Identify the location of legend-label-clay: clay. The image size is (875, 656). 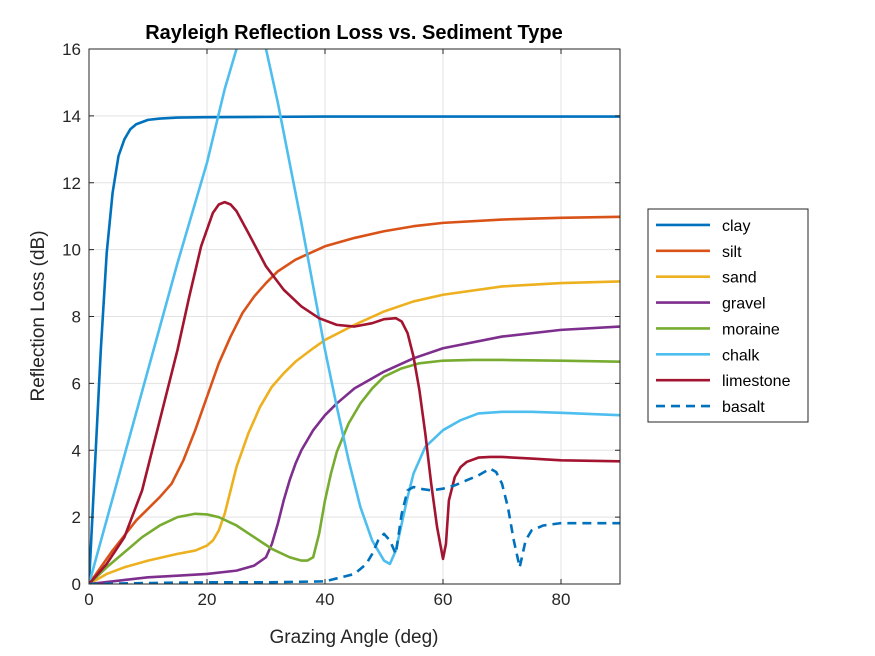
(736, 226).